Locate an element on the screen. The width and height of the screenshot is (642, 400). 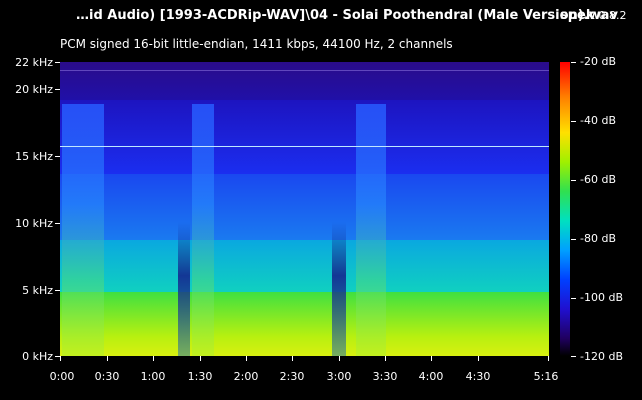
time-label: 0:00 is located at coordinates (62, 376).